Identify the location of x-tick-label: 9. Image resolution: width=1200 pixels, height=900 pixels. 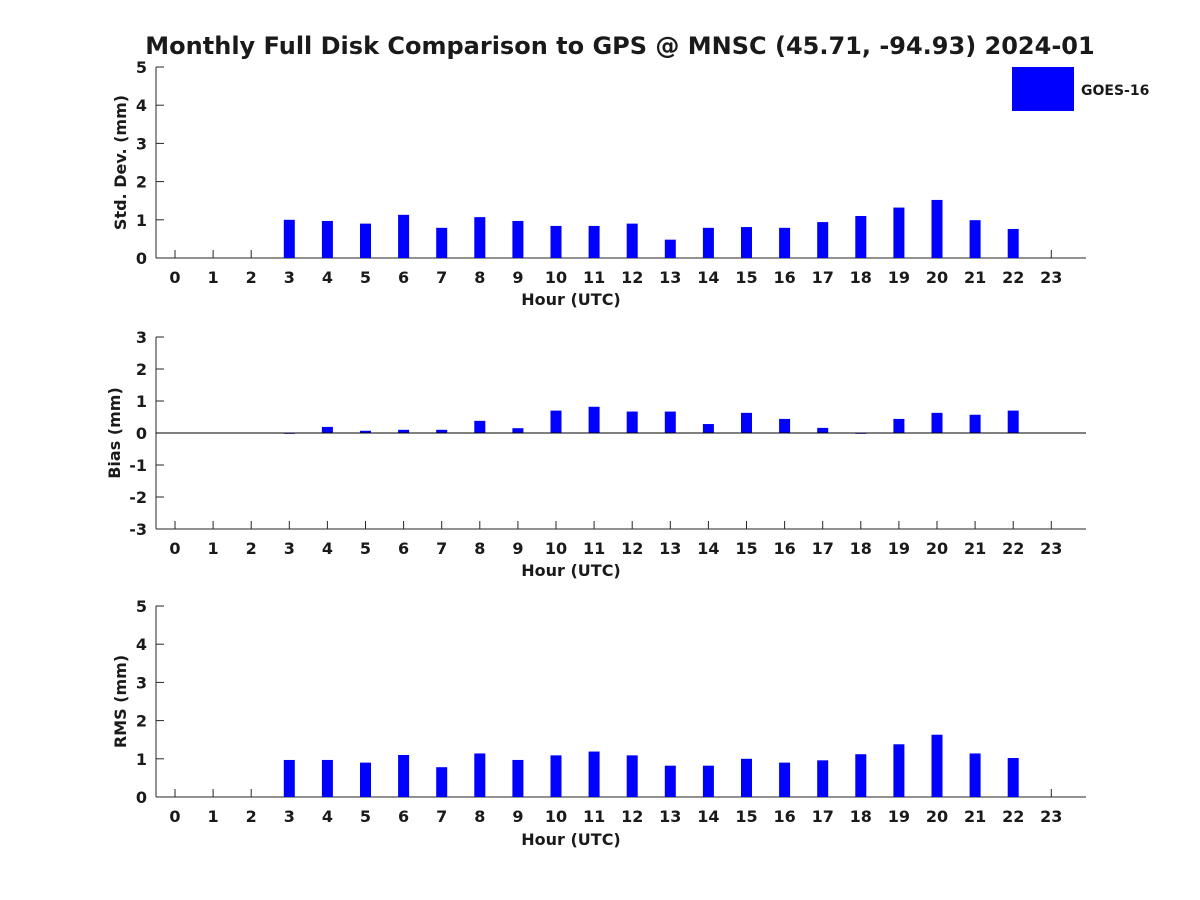
(517, 548).